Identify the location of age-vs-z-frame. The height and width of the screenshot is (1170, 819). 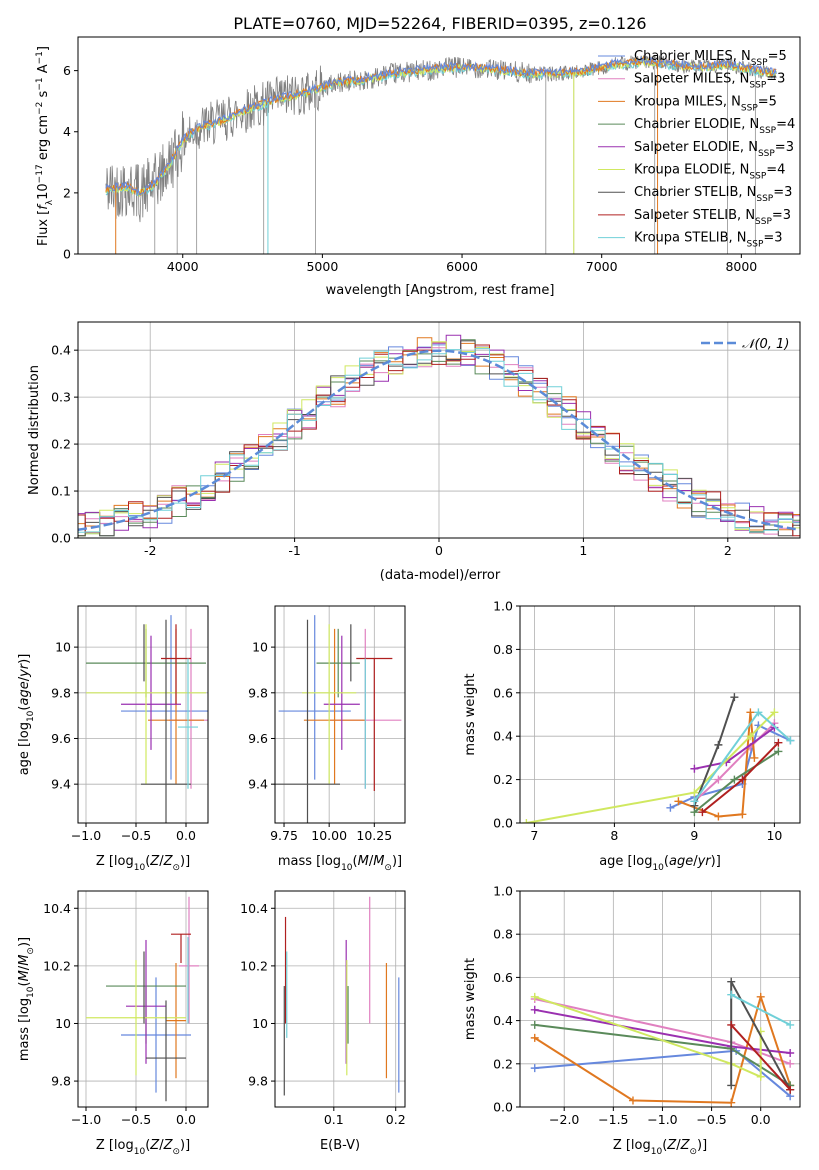
(143, 714).